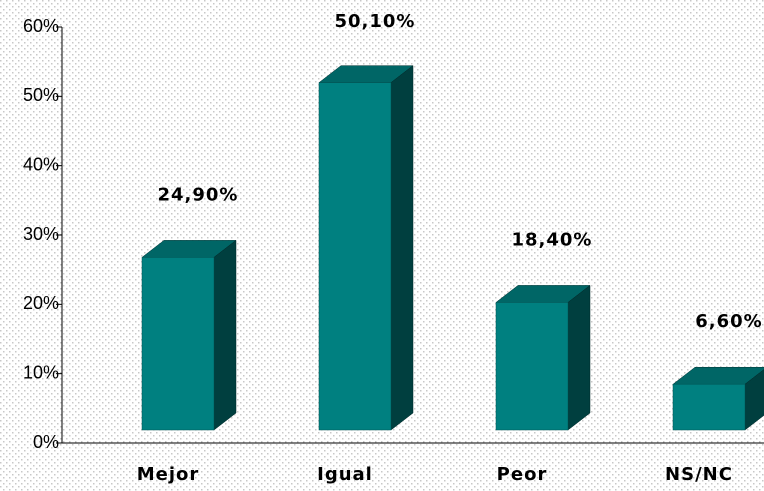  Describe the element at coordinates (41, 95) in the screenshot. I see `y-tick-label: 50%` at that location.